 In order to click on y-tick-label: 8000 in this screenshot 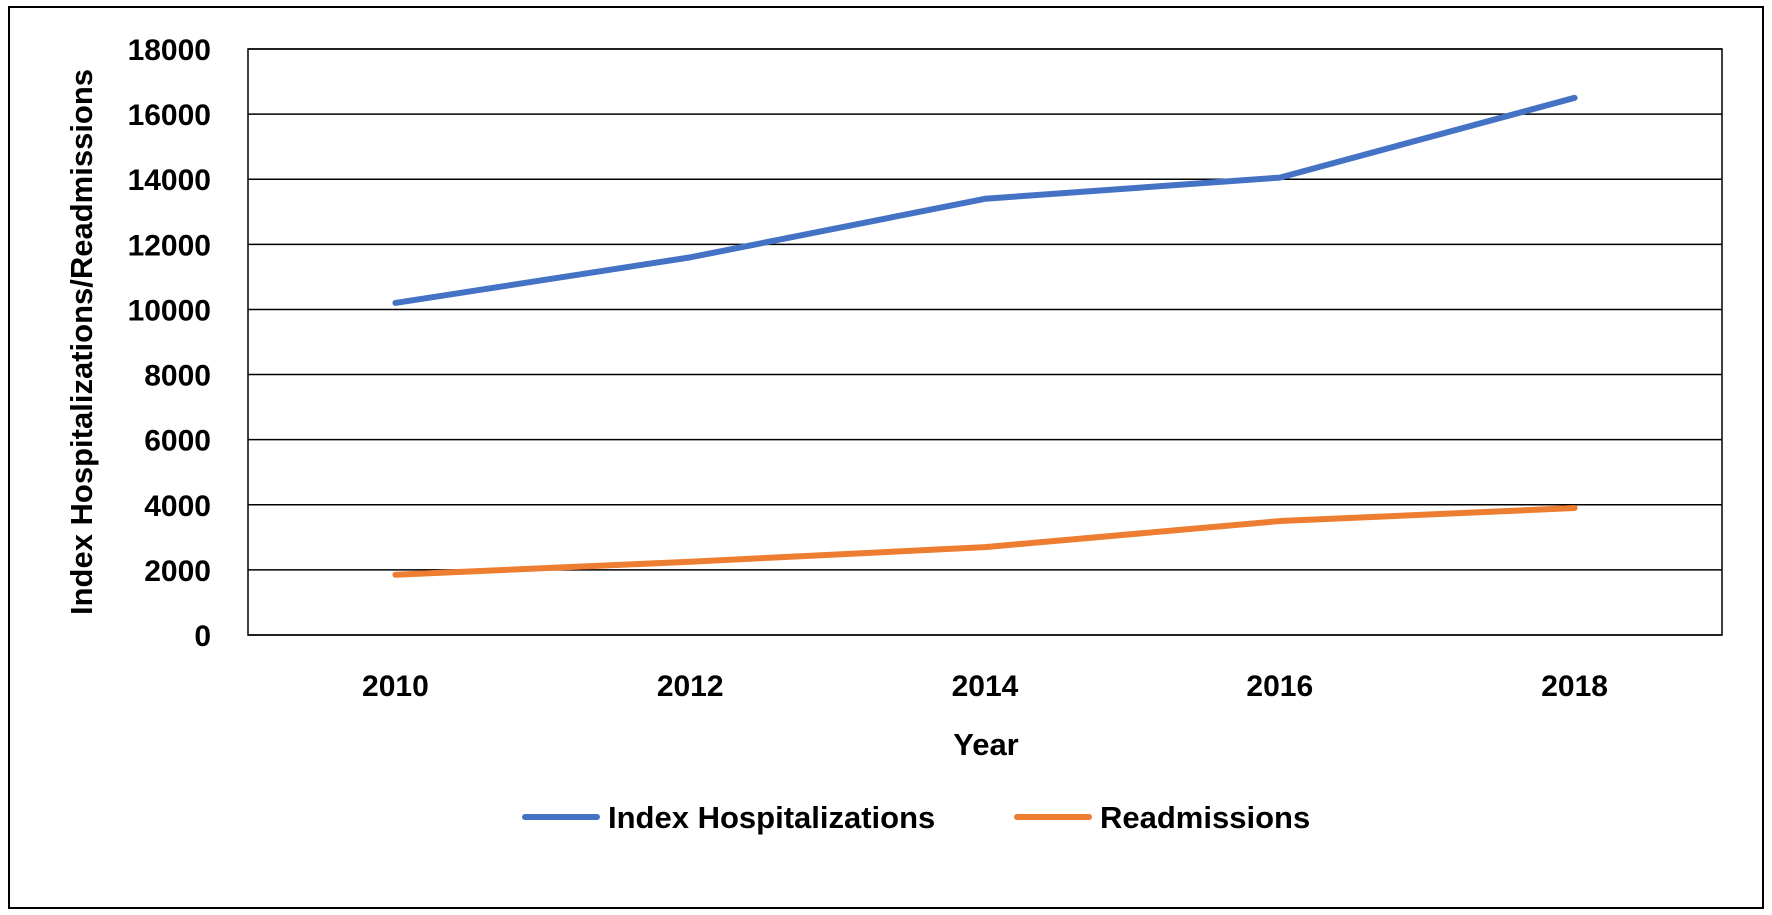, I will do `click(177, 376)`.